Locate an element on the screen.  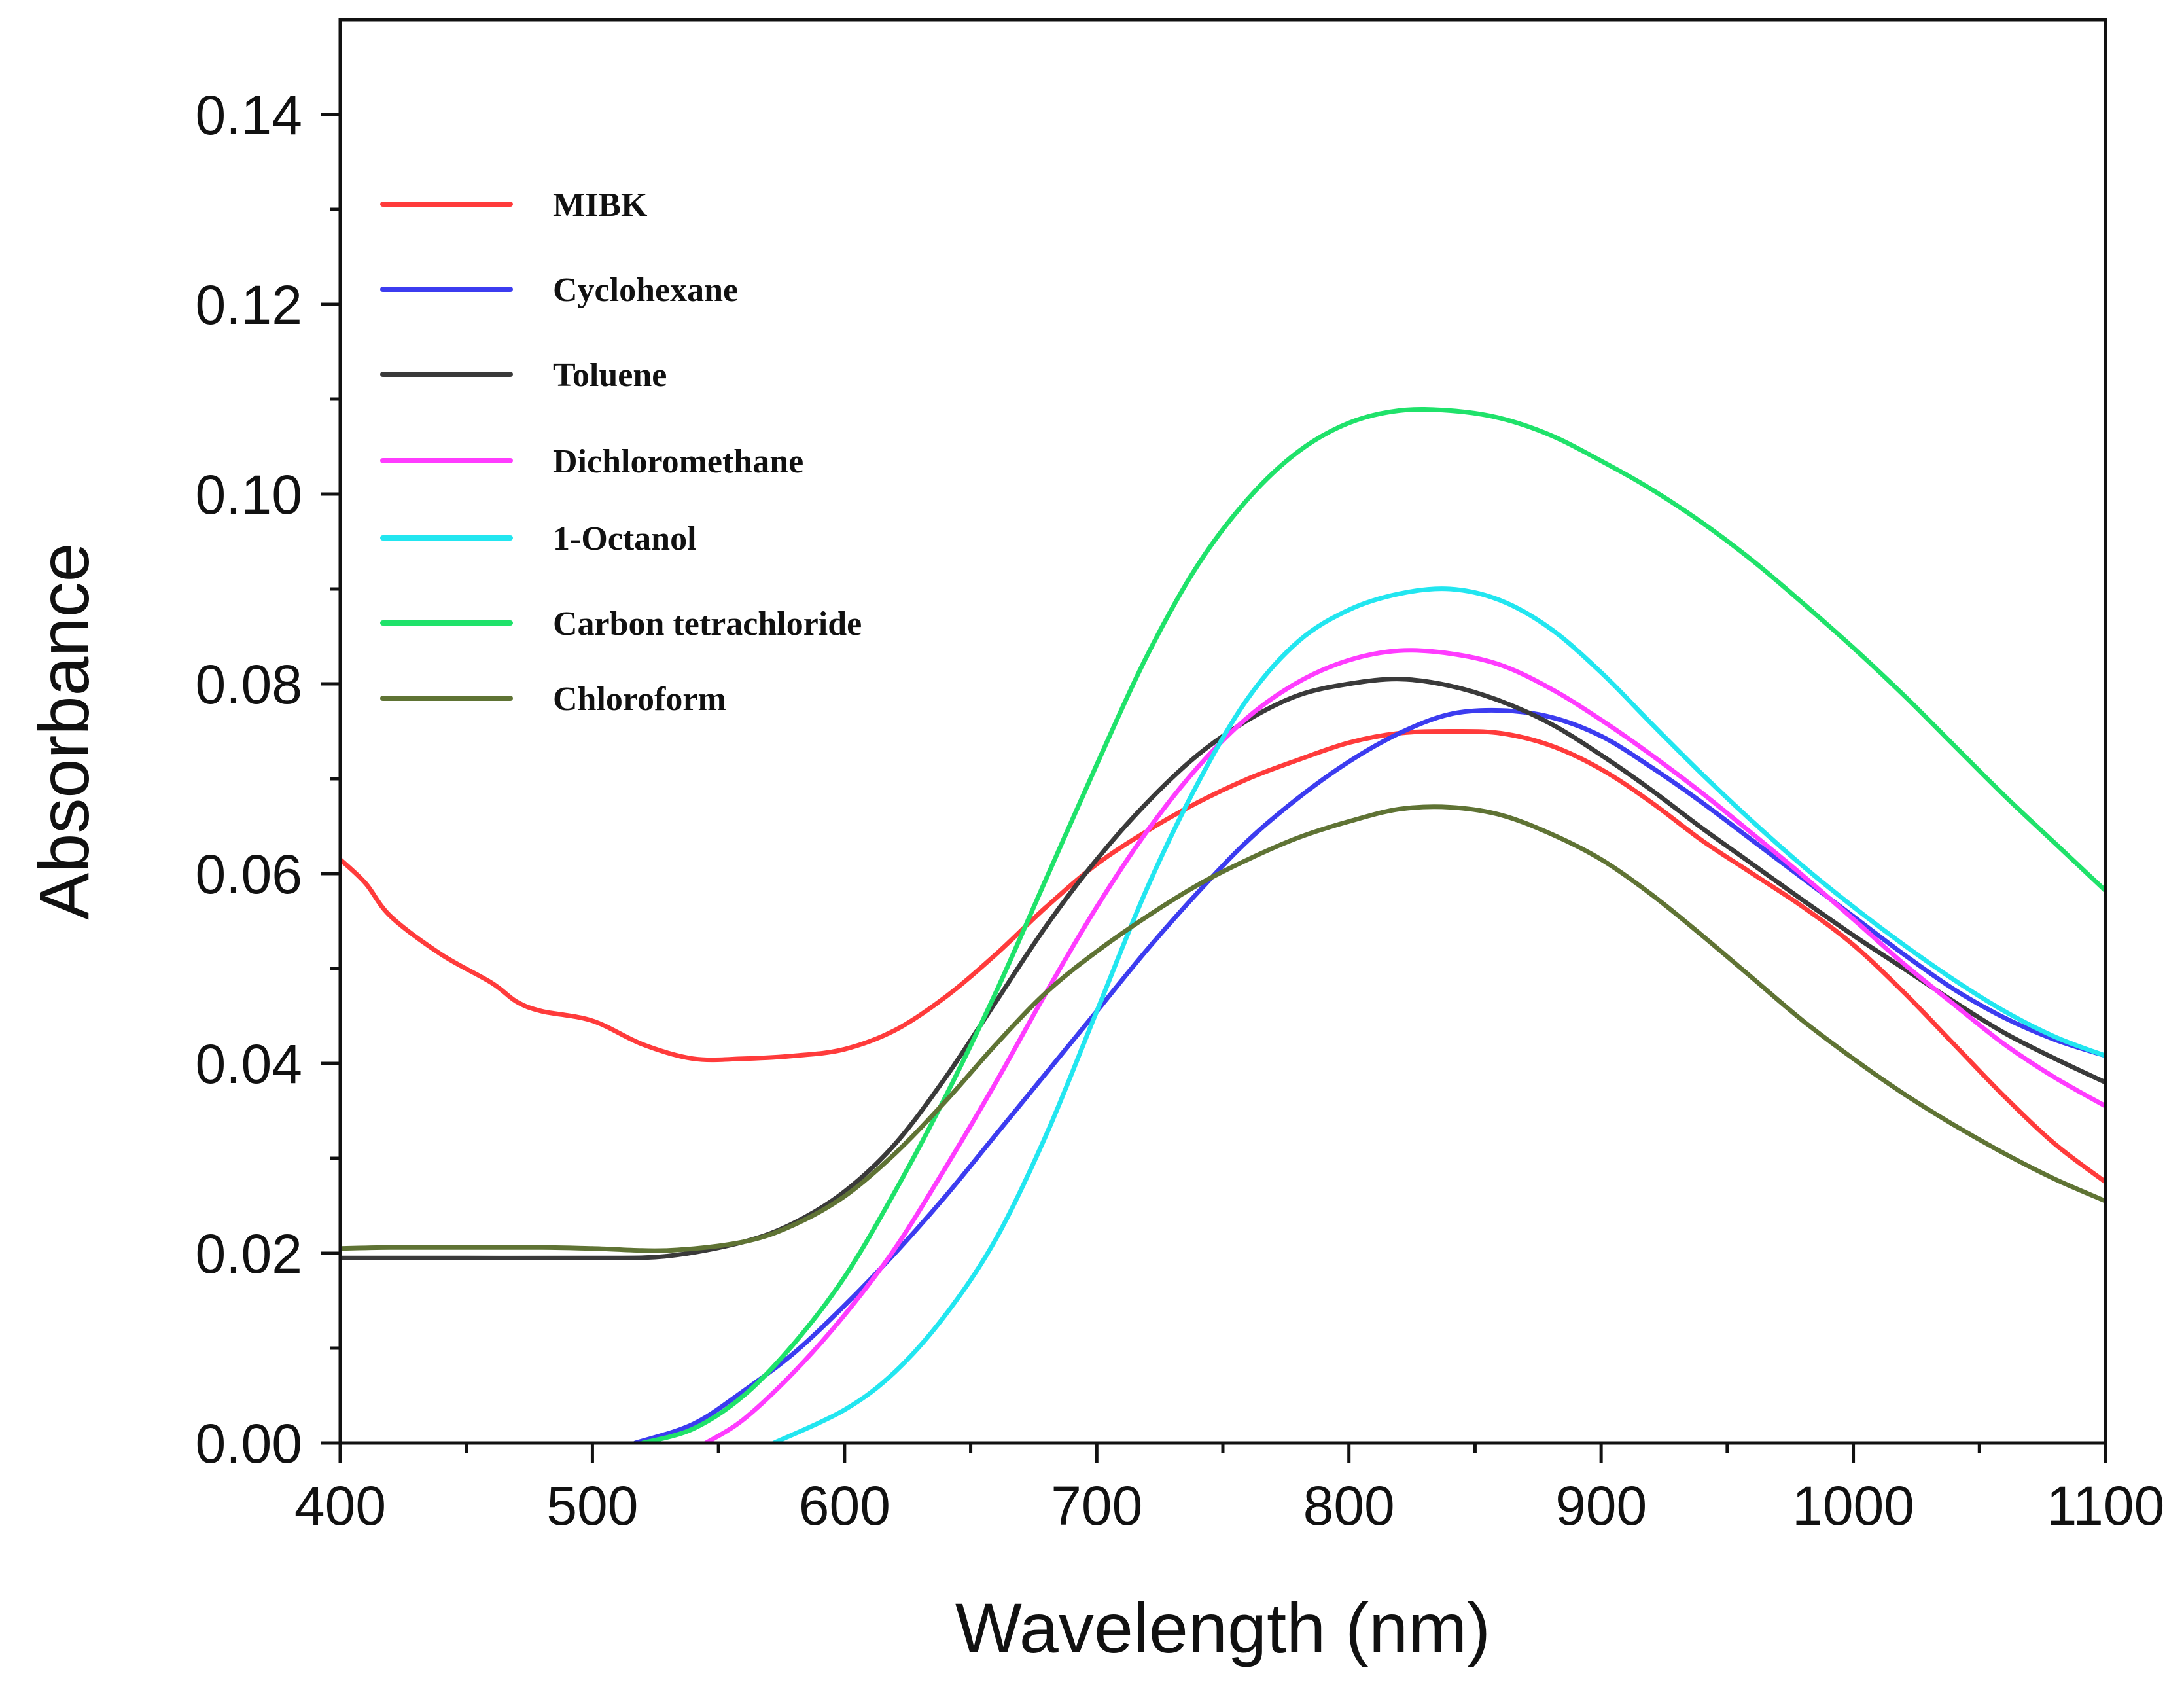
y-axis-title: Absorbance is located at coordinates (63, 731).